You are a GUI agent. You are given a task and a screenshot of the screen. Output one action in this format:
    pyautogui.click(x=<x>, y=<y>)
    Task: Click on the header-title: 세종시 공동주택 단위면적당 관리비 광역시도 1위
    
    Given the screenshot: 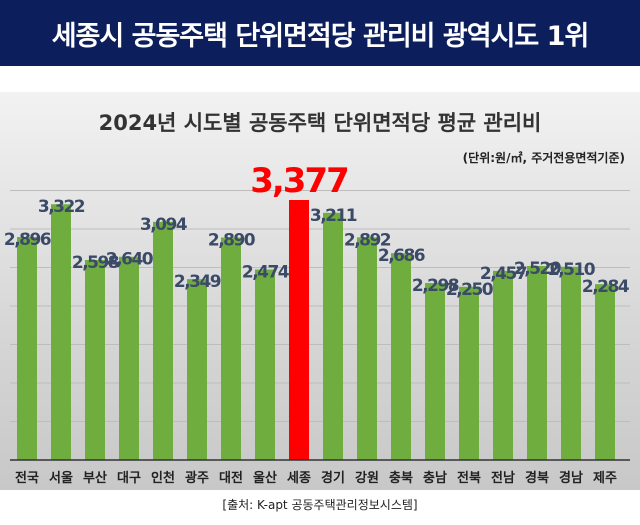 What is the action you would take?
    pyautogui.click(x=320, y=33)
    